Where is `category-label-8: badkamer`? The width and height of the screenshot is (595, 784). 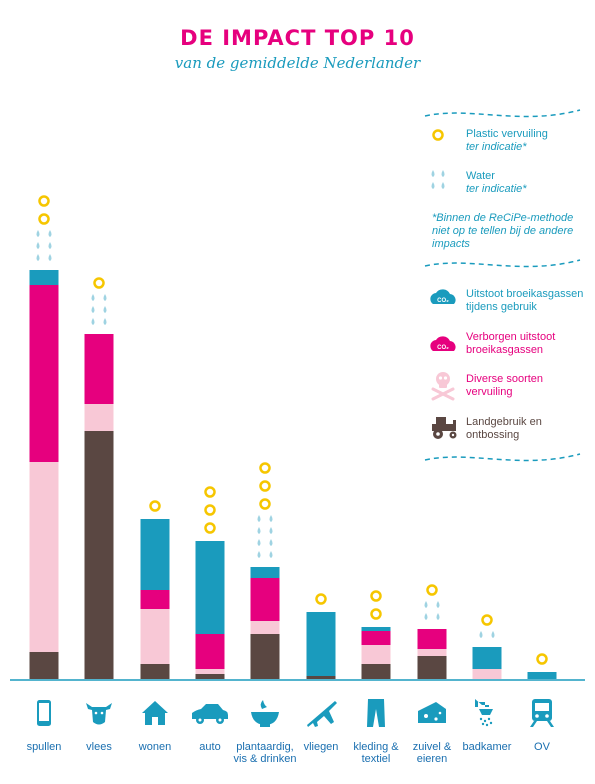 category-label-8: badkamer is located at coordinates (487, 747).